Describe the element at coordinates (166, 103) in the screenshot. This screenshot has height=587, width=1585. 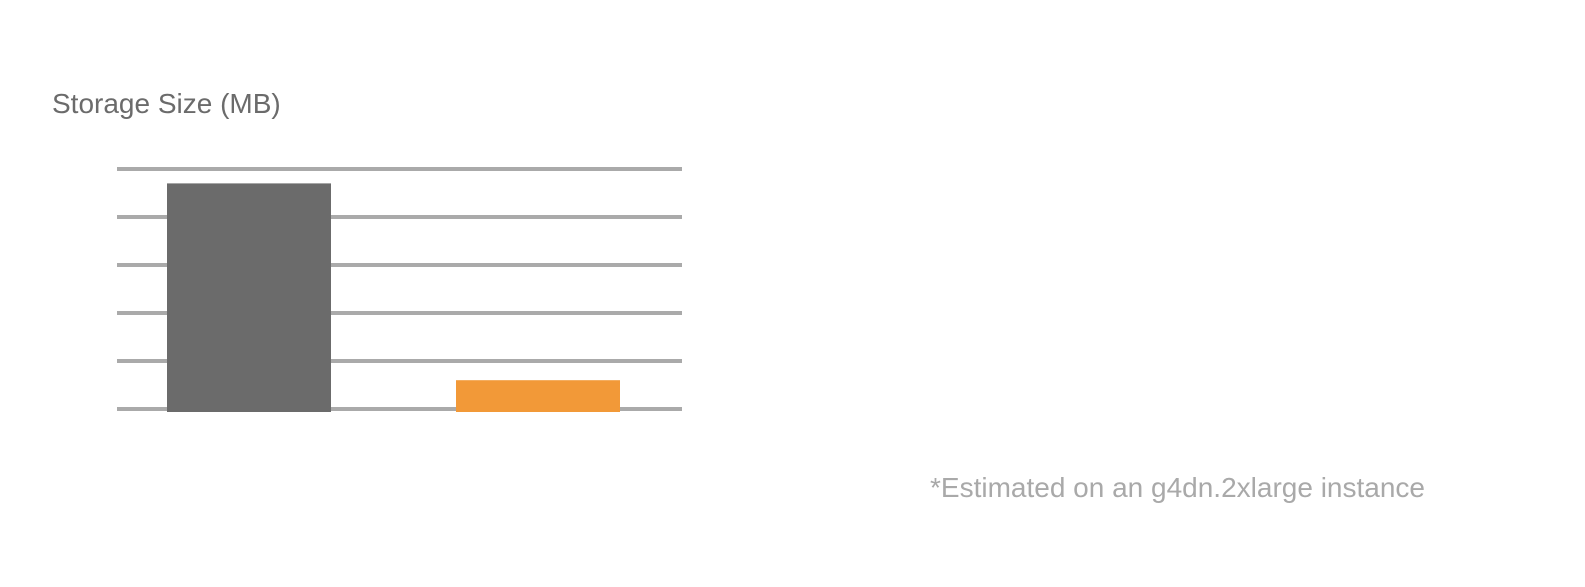
I see `chart-title: Storage Size (MB)` at that location.